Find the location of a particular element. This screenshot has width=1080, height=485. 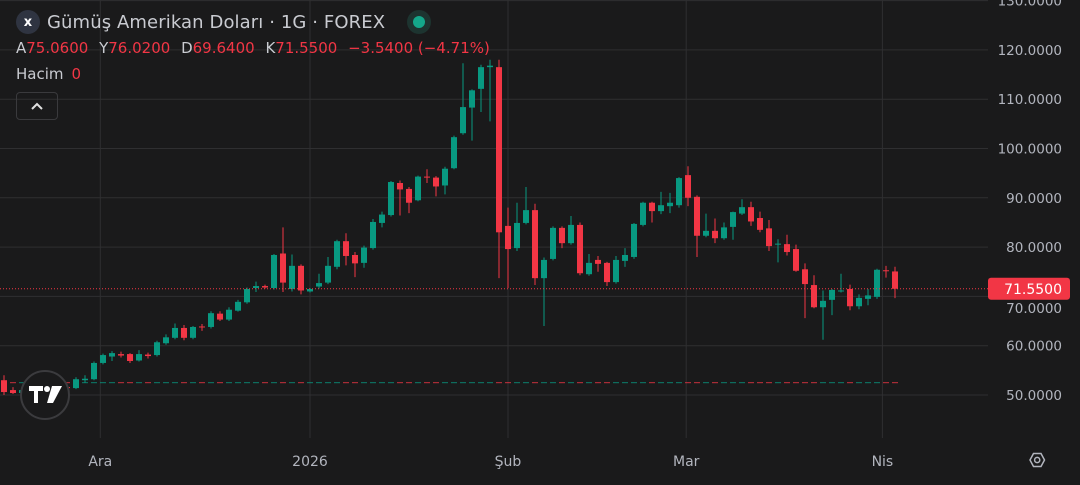

y-tick-label: 50.0000 is located at coordinates (1034, 396).